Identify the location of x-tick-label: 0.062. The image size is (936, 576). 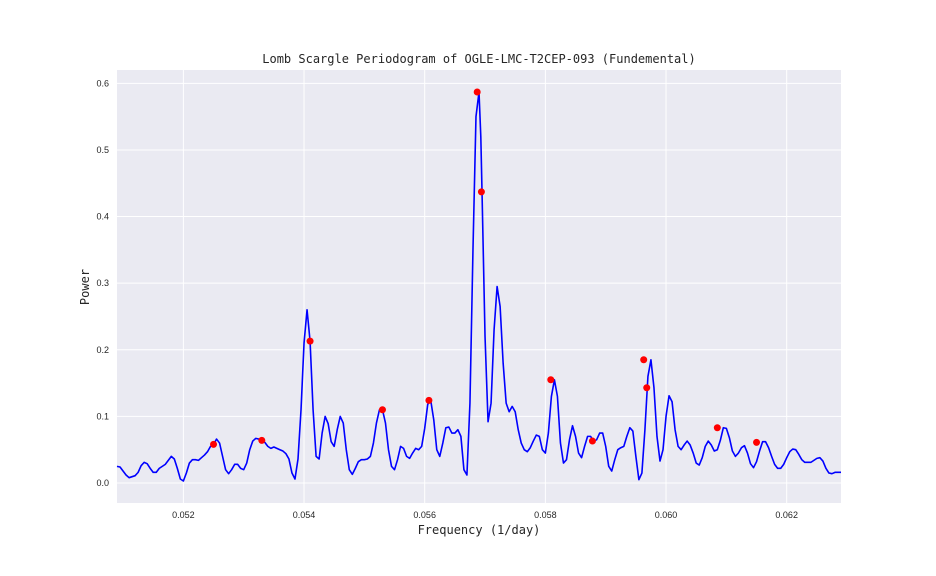
(786, 515).